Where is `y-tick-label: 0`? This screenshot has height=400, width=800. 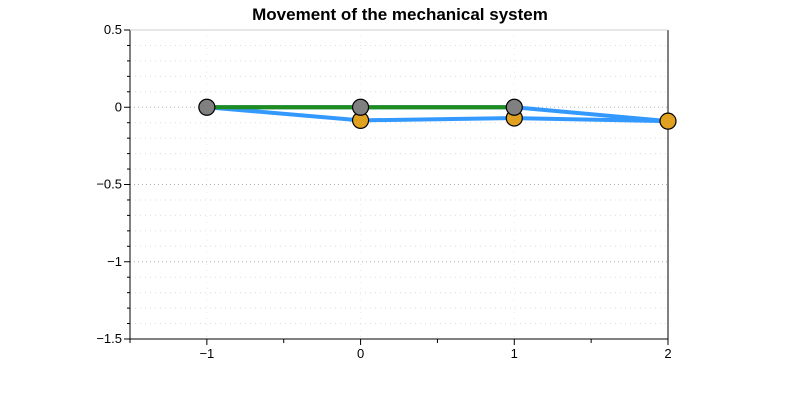
y-tick-label: 0 is located at coordinates (118, 106).